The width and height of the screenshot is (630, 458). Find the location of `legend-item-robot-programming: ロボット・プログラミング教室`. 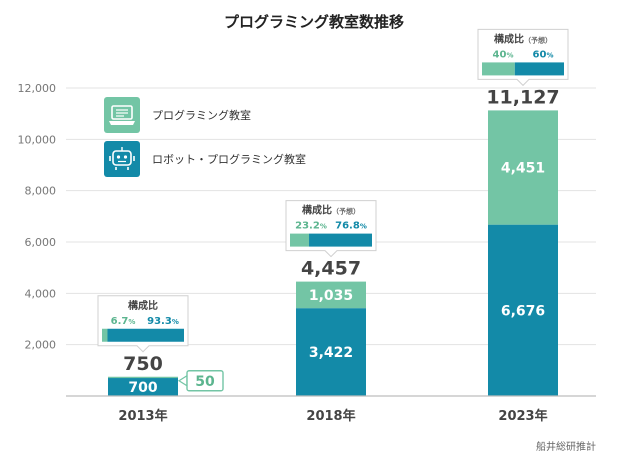

legend-item-robot-programming: ロボット・プログラミング教室 is located at coordinates (205, 159).